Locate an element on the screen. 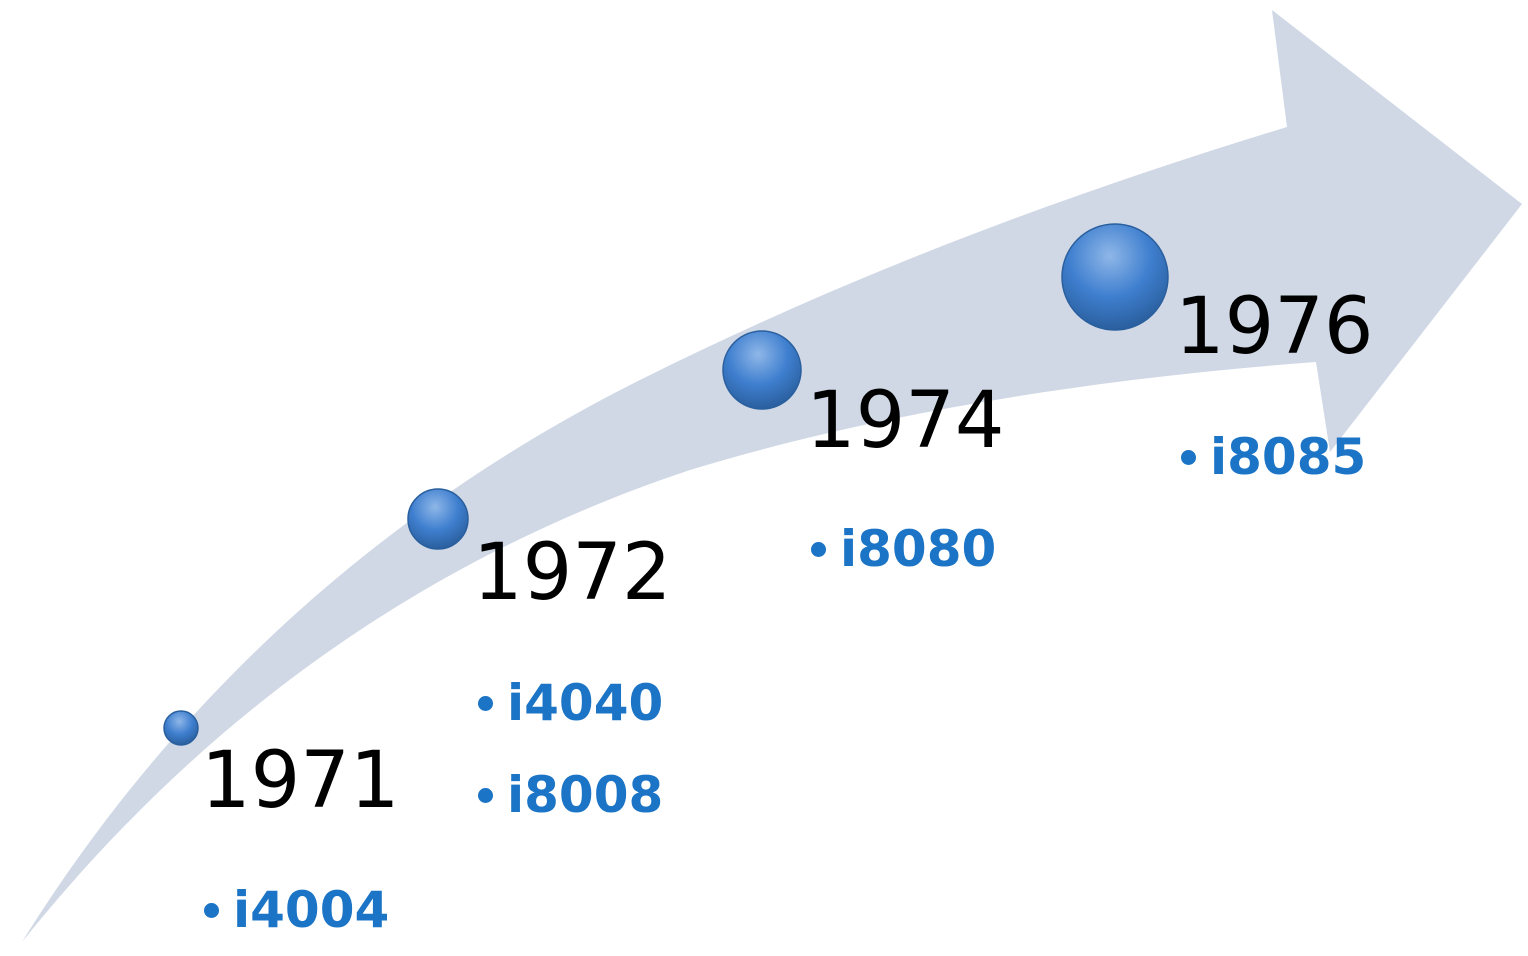 This screenshot has width=1528, height=956. milestone-dot-1974 is located at coordinates (762, 370).